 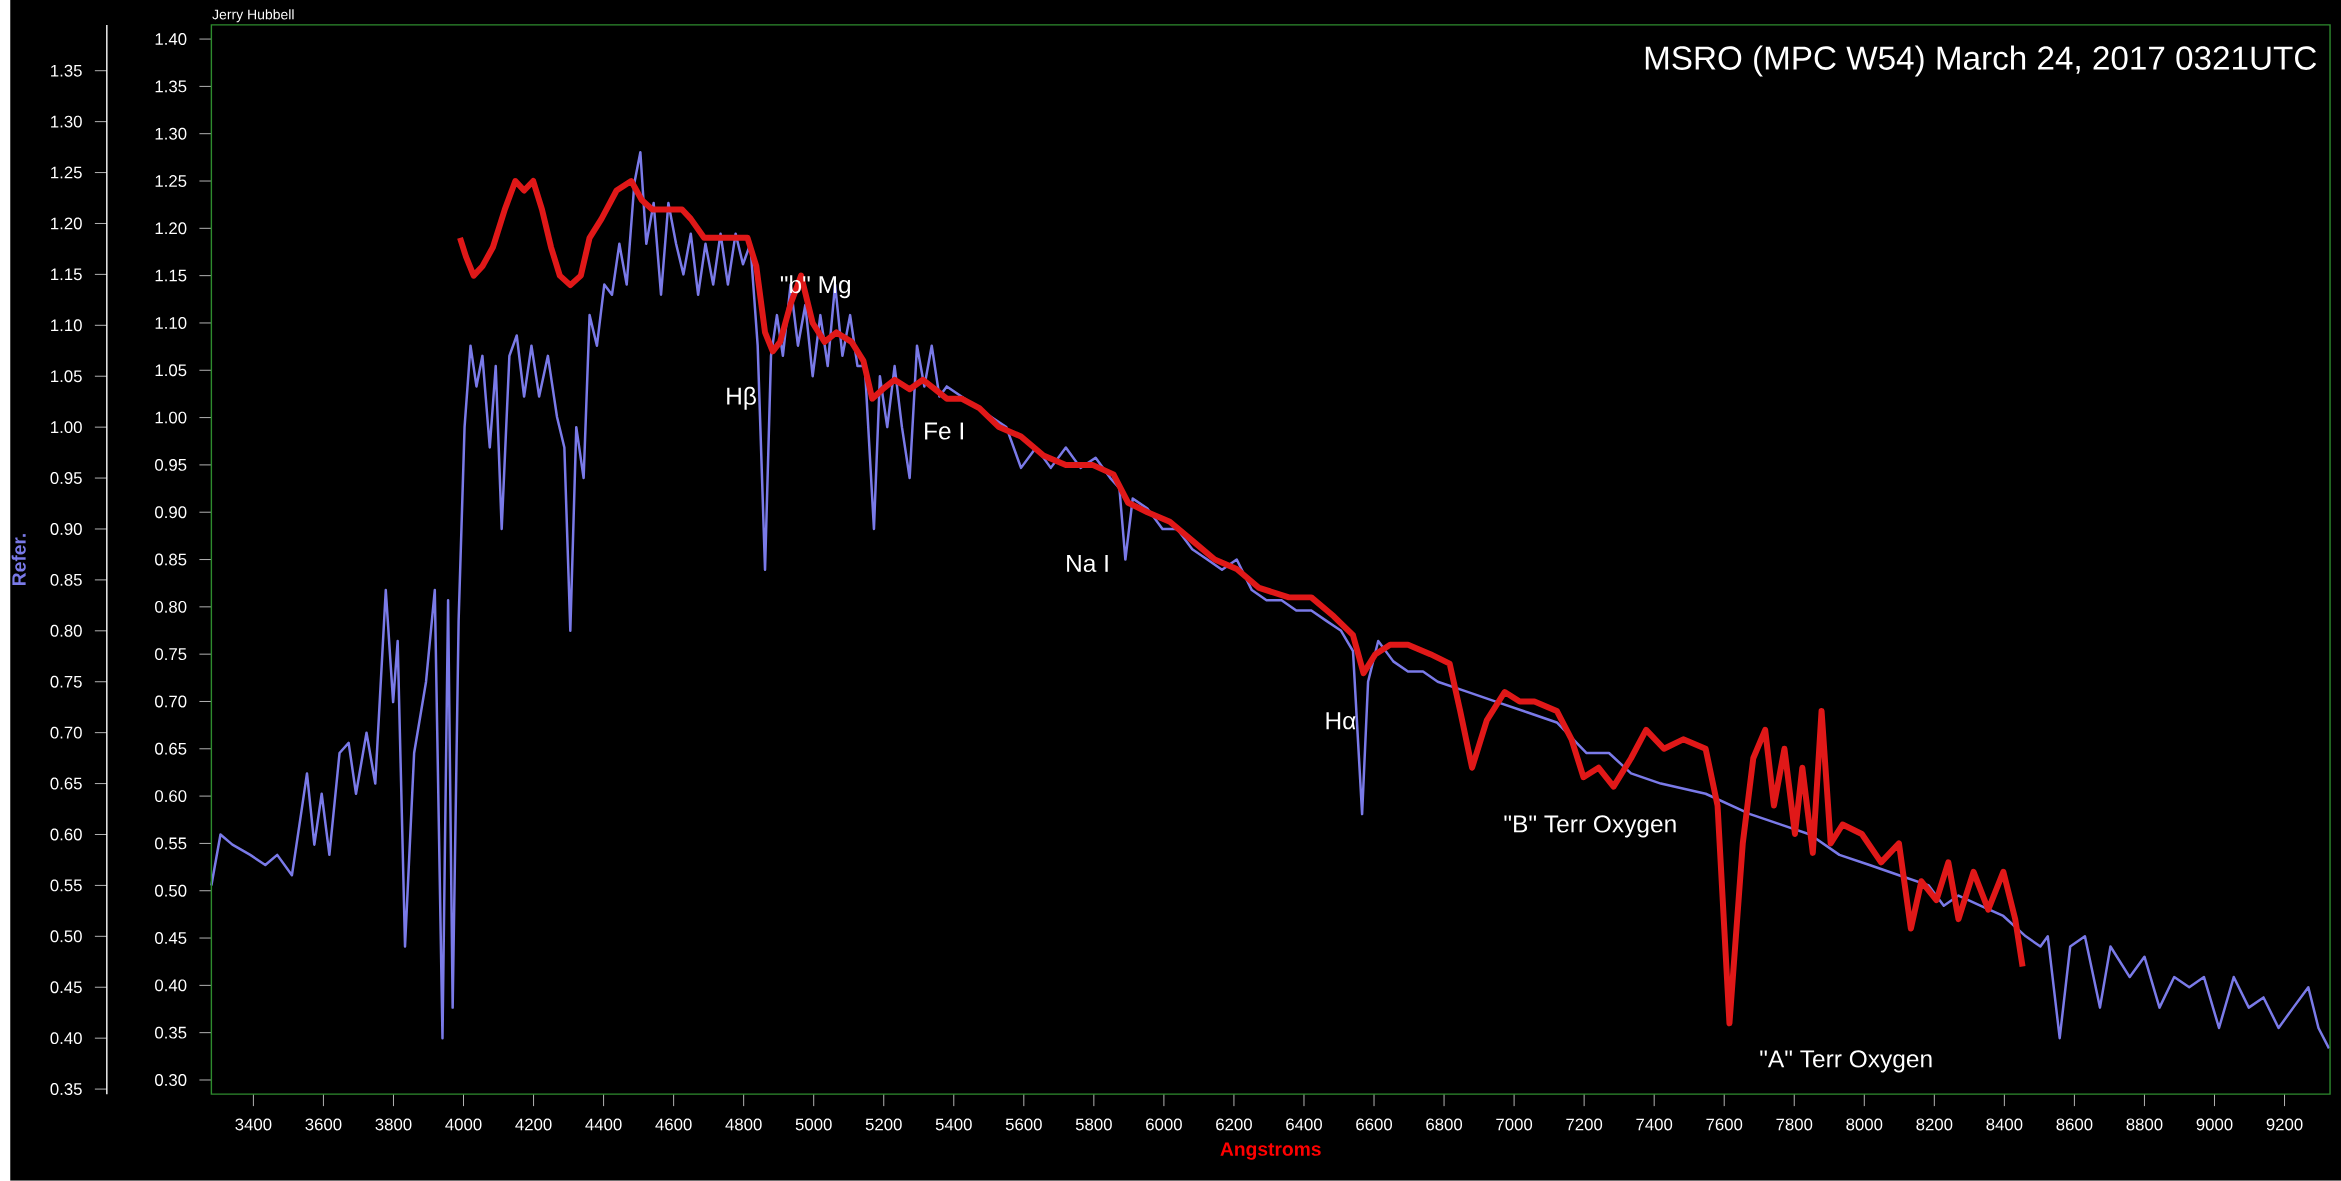 What do you see at coordinates (603, 1124) in the screenshot?
I see `x-tick-label: 4400` at bounding box center [603, 1124].